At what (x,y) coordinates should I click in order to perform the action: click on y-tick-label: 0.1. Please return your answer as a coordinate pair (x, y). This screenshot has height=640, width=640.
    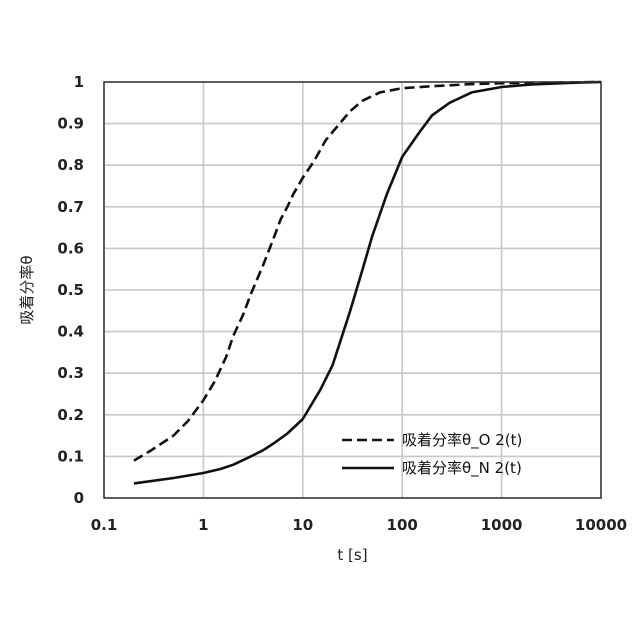
    Looking at the image, I should click on (70, 456).